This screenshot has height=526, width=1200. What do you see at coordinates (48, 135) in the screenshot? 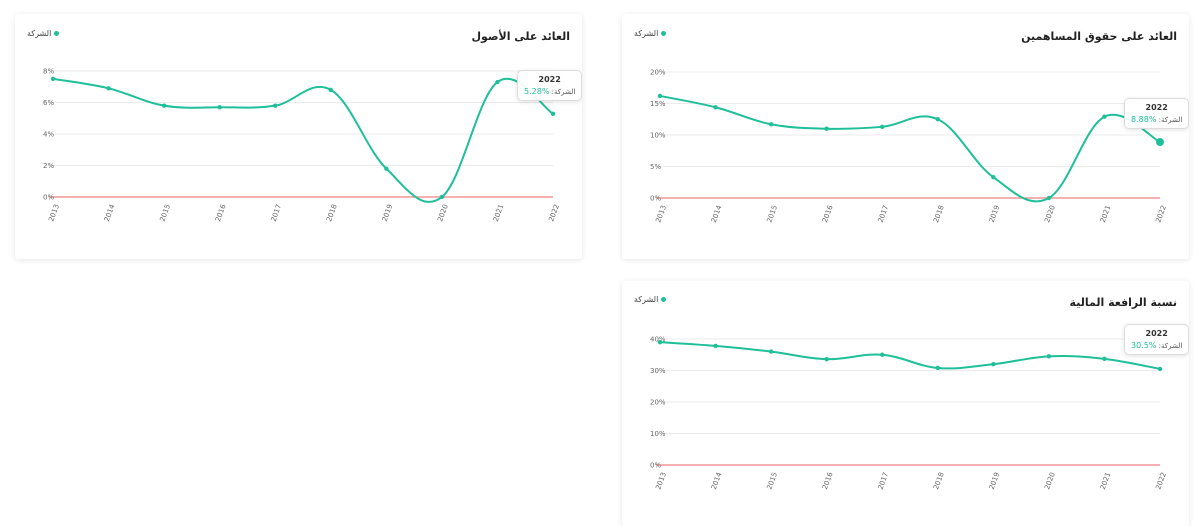
I see `y-tick-label: 4%` at bounding box center [48, 135].